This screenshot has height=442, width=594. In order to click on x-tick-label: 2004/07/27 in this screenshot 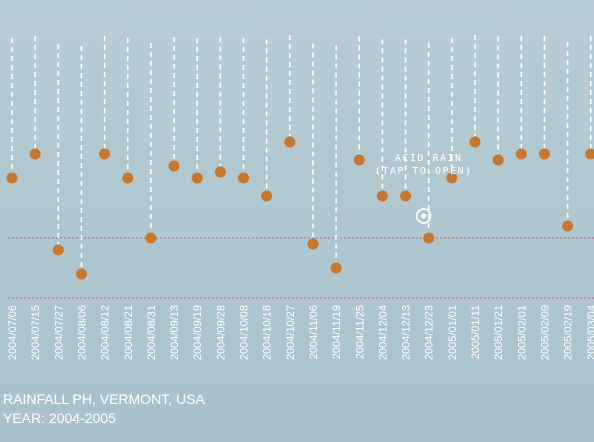, I will do `click(59, 332)`.